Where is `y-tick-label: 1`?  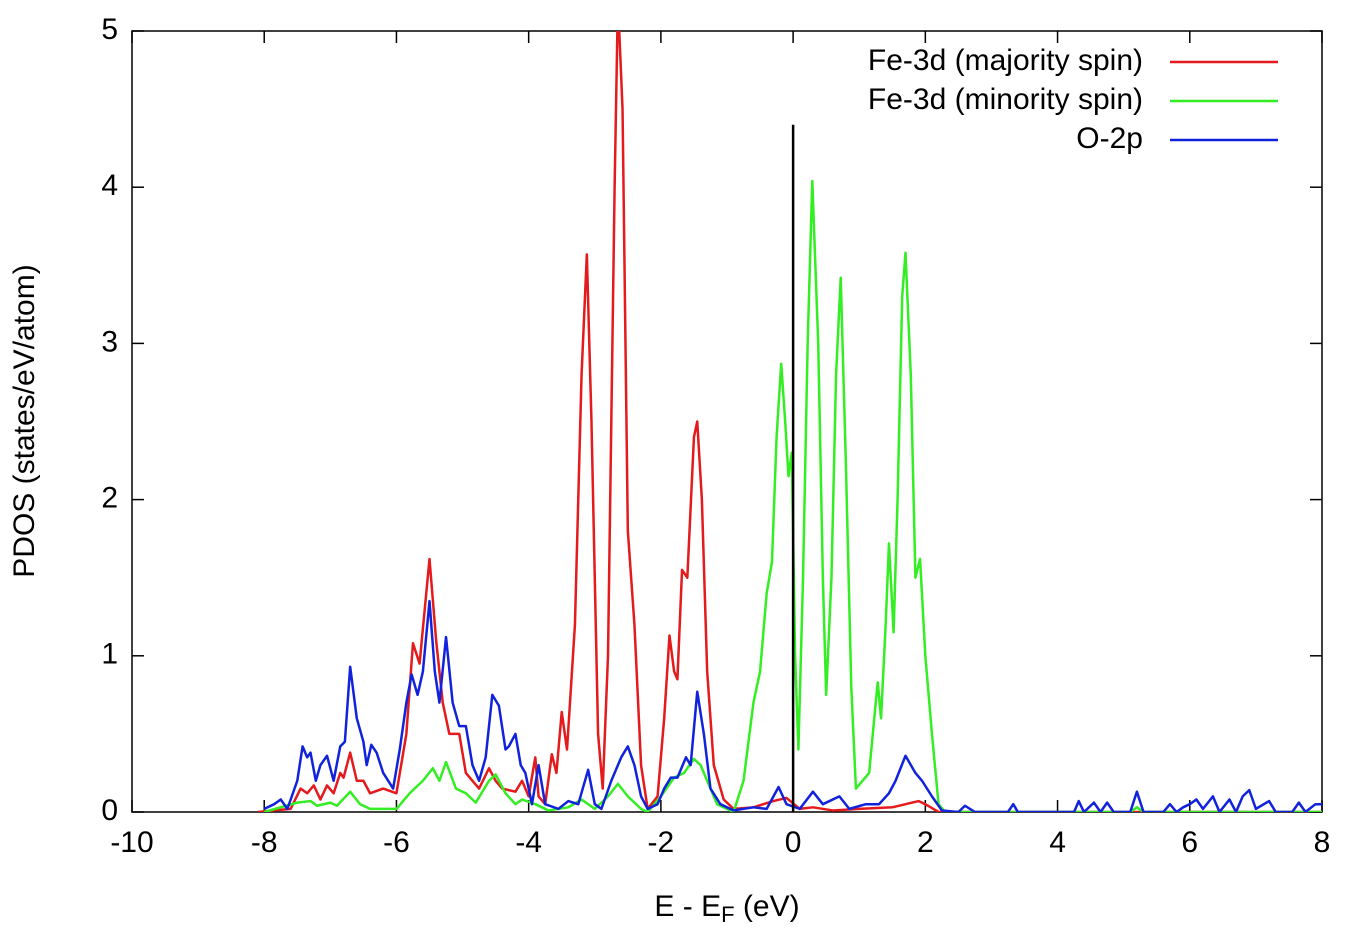 y-tick-label: 1 is located at coordinates (109, 654).